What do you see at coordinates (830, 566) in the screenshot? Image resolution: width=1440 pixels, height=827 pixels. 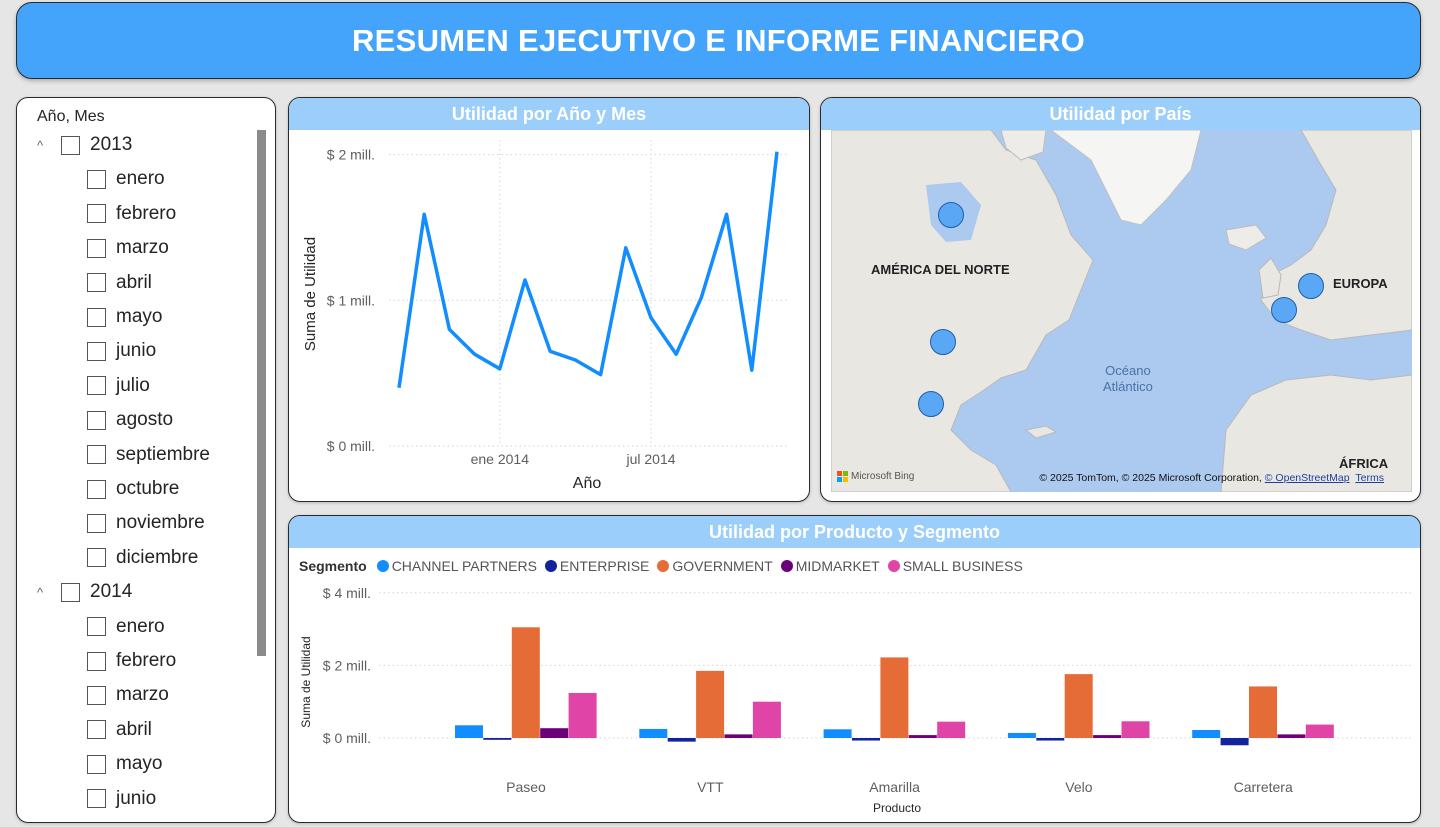 I see `legend-item: MIDMARKET` at bounding box center [830, 566].